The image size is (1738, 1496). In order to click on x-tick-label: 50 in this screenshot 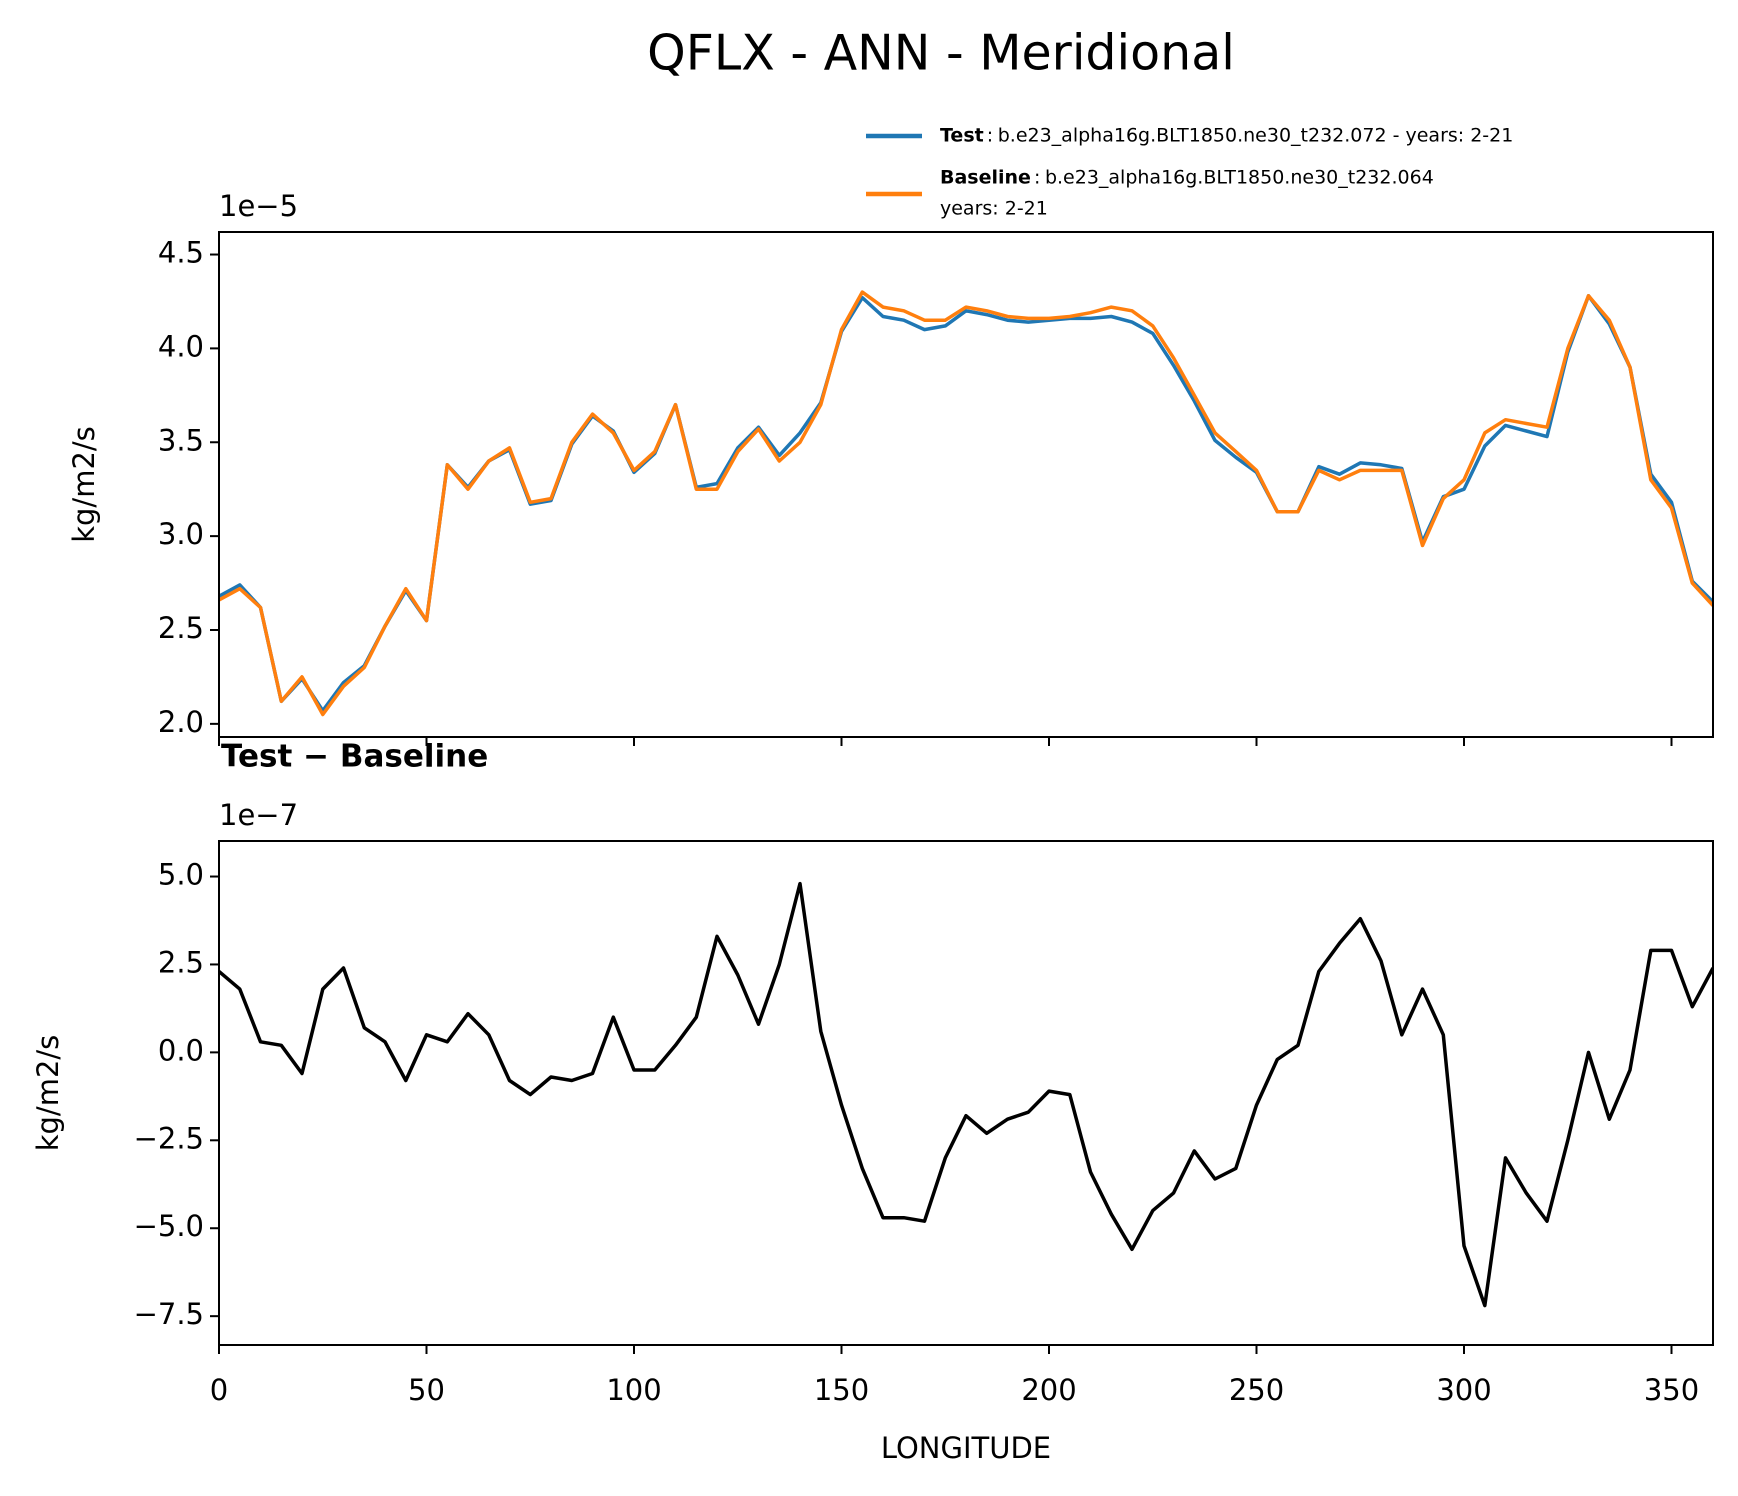, I will do `click(426, 1390)`.